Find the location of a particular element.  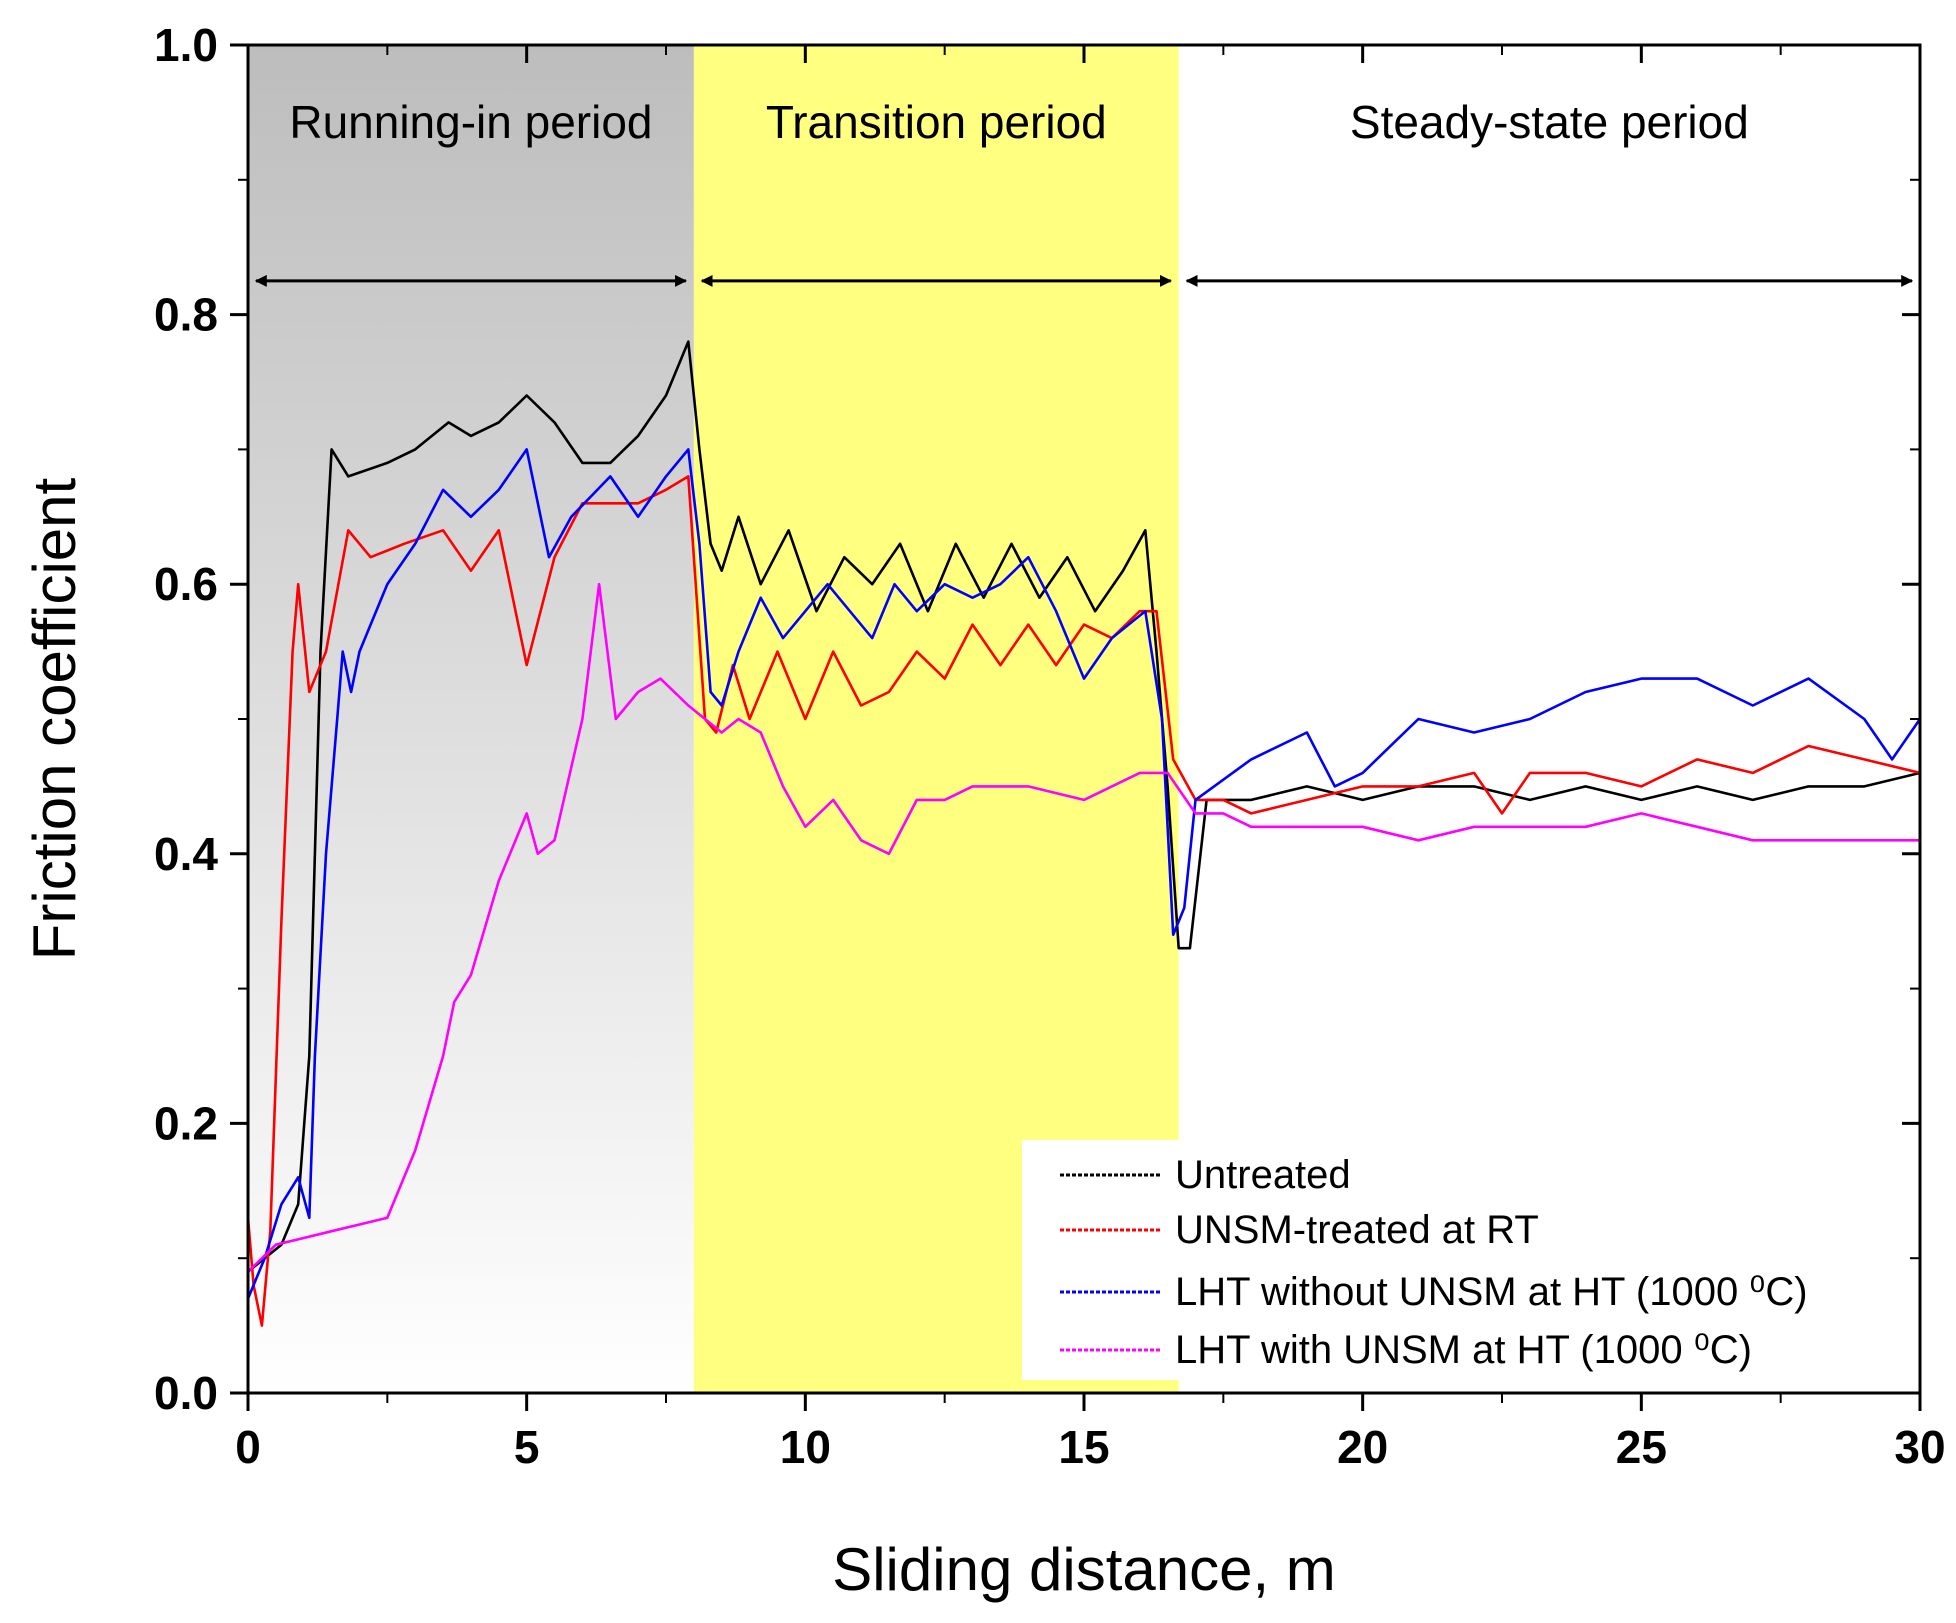

transition-period-label: Transition period is located at coordinates (936, 122).